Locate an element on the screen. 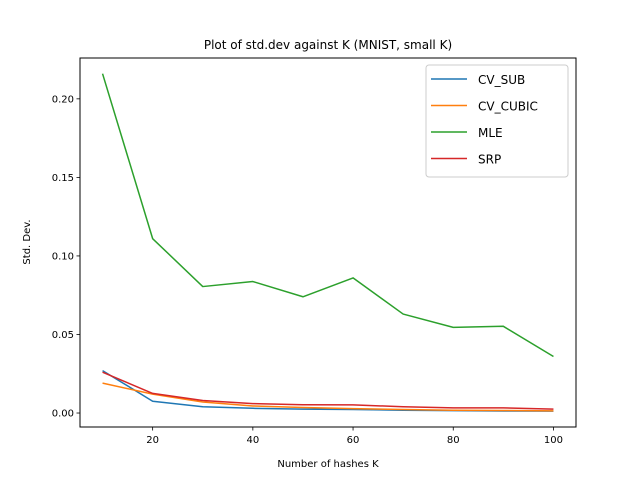  legend-label-srp: SRP is located at coordinates (489, 160).